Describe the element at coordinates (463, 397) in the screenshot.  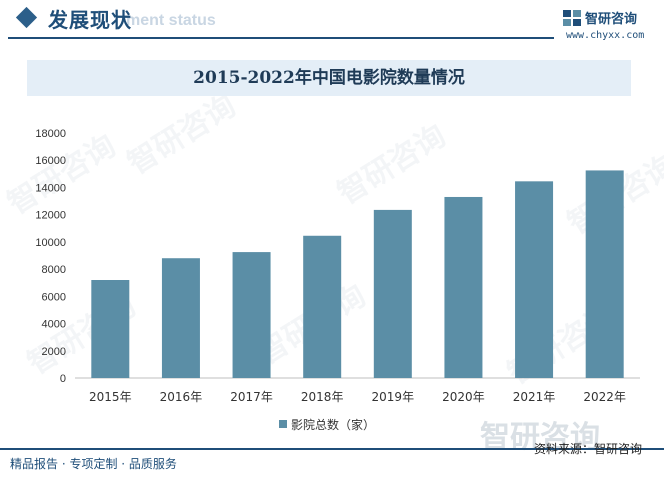
I see `x-tick-label: 2020年` at that location.